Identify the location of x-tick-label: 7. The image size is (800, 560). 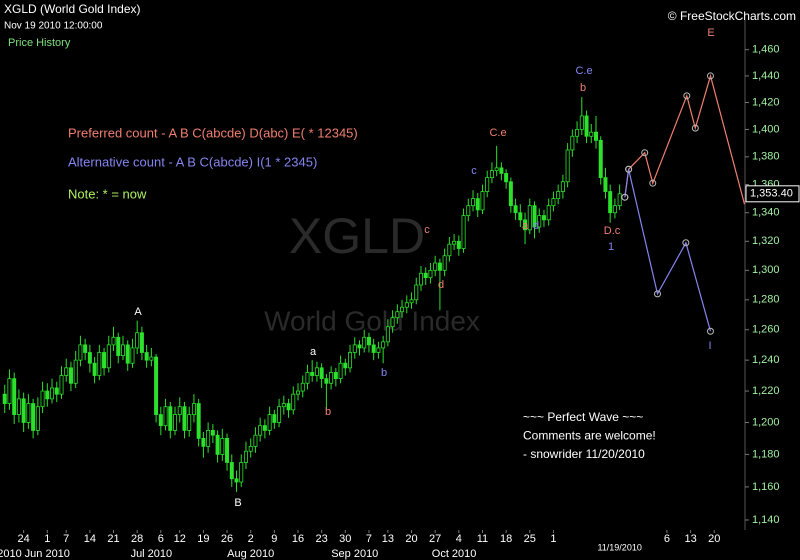
(66, 539).